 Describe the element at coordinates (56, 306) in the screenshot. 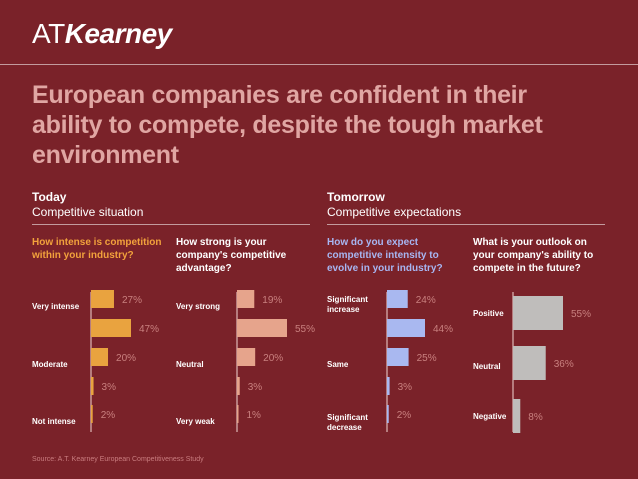

I see `cat-very-intense: Very intense` at that location.